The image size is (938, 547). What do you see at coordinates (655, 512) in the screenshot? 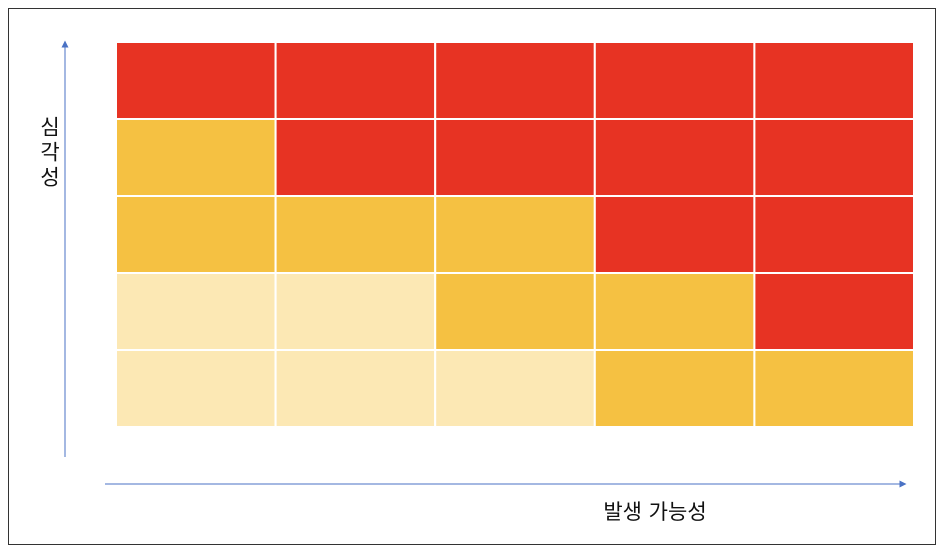
I see `x-axis-label: 발생 가능성` at bounding box center [655, 512].